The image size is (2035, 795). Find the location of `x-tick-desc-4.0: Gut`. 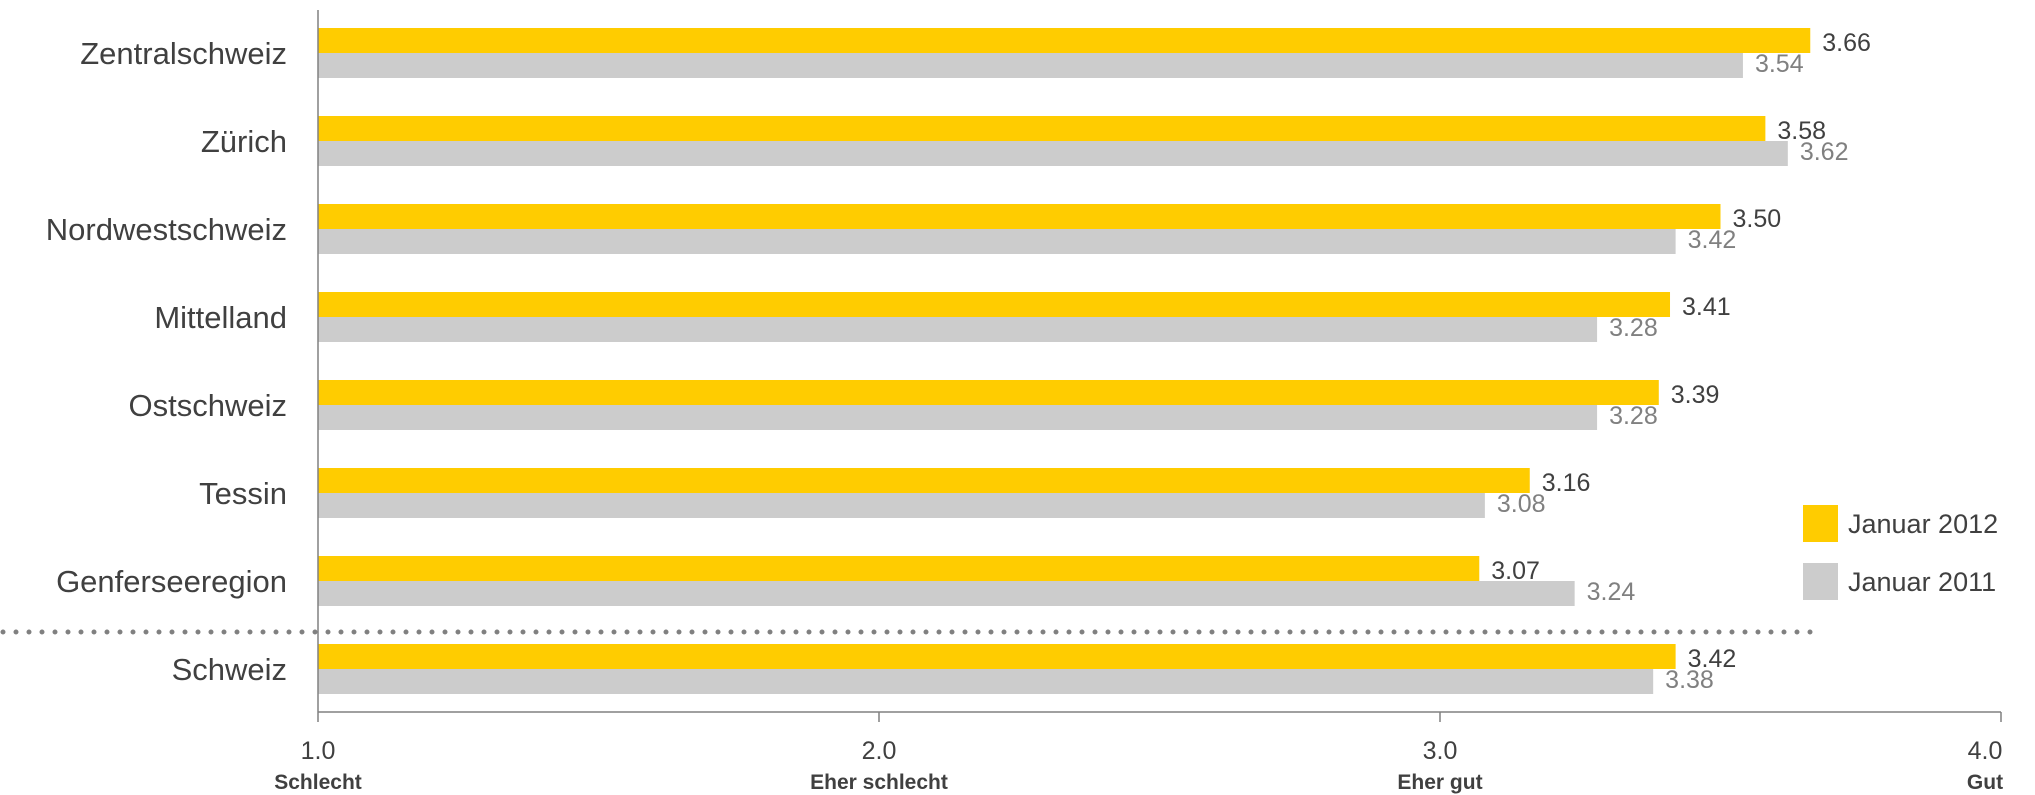

x-tick-desc-4.0: Gut is located at coordinates (1985, 782).